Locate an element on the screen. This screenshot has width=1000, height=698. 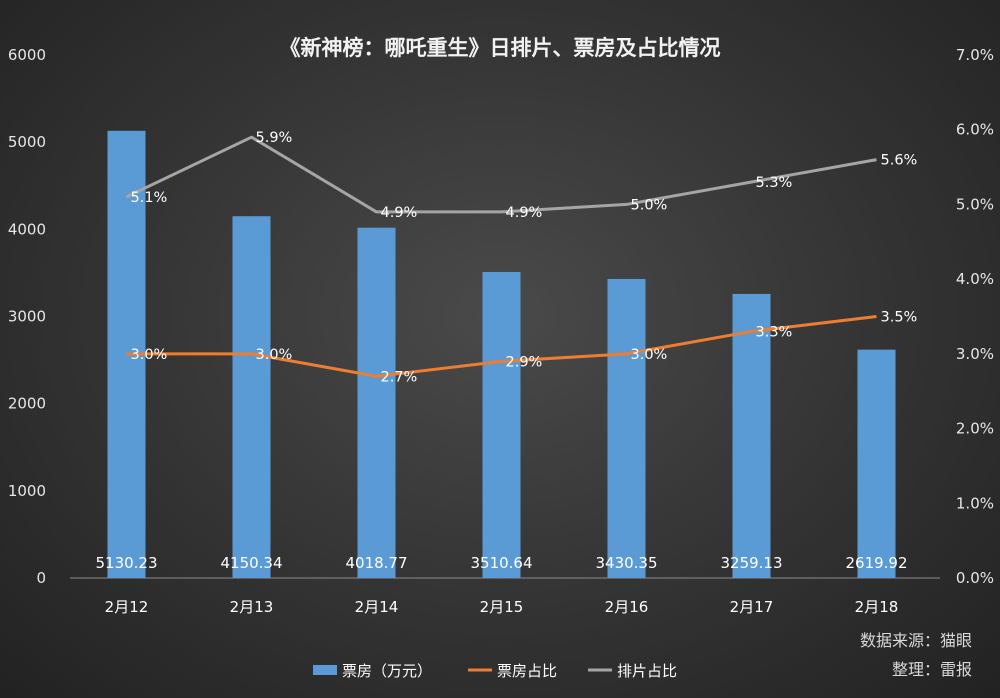
line-value-label: 3.5% is located at coordinates (899, 318).